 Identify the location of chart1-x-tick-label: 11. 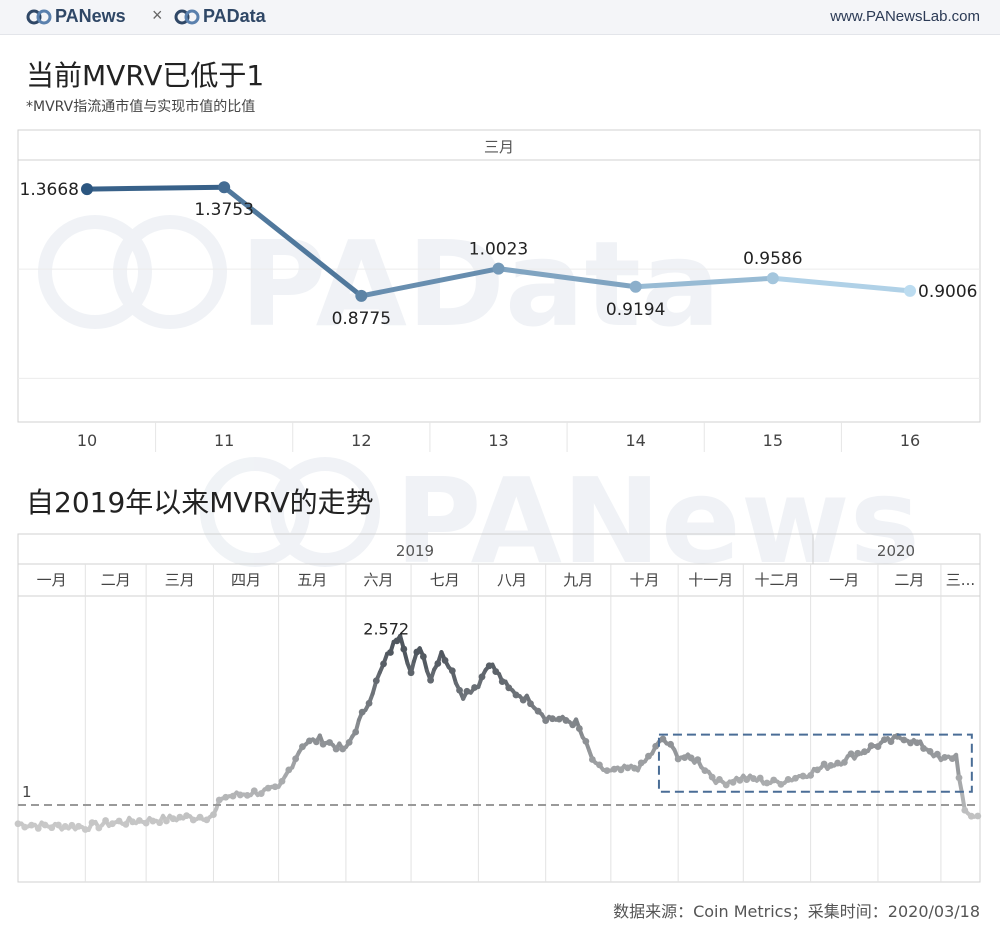
(224, 440).